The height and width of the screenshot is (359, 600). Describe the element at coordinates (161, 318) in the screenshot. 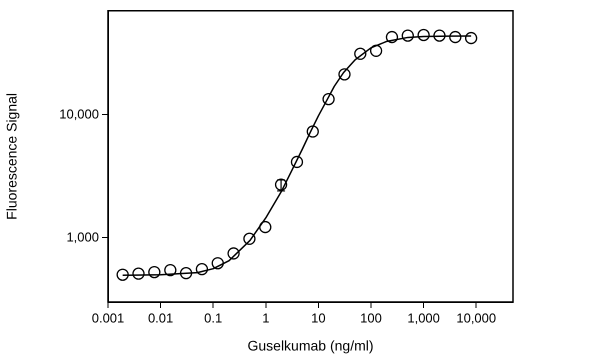

I see `x-tick-label: 0.01` at that location.